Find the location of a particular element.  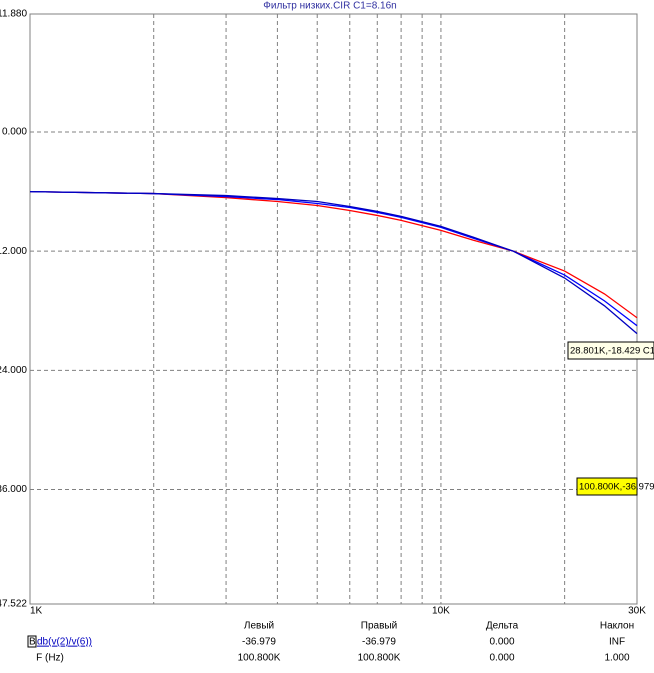

table-cell: 1.000 is located at coordinates (616, 658).